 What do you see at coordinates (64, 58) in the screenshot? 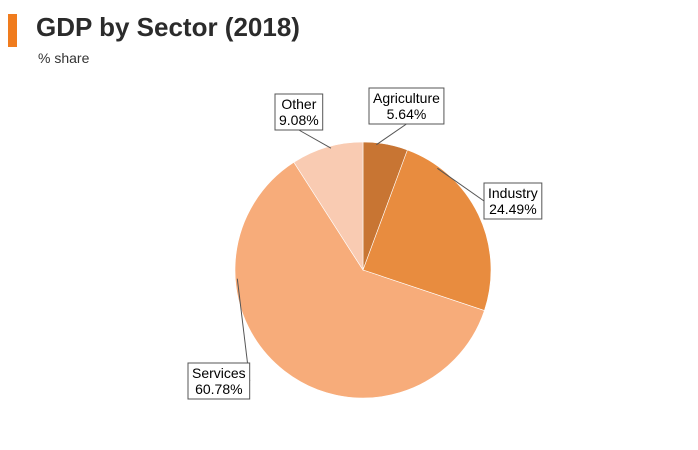
I see `chart-subtitle: % share` at bounding box center [64, 58].